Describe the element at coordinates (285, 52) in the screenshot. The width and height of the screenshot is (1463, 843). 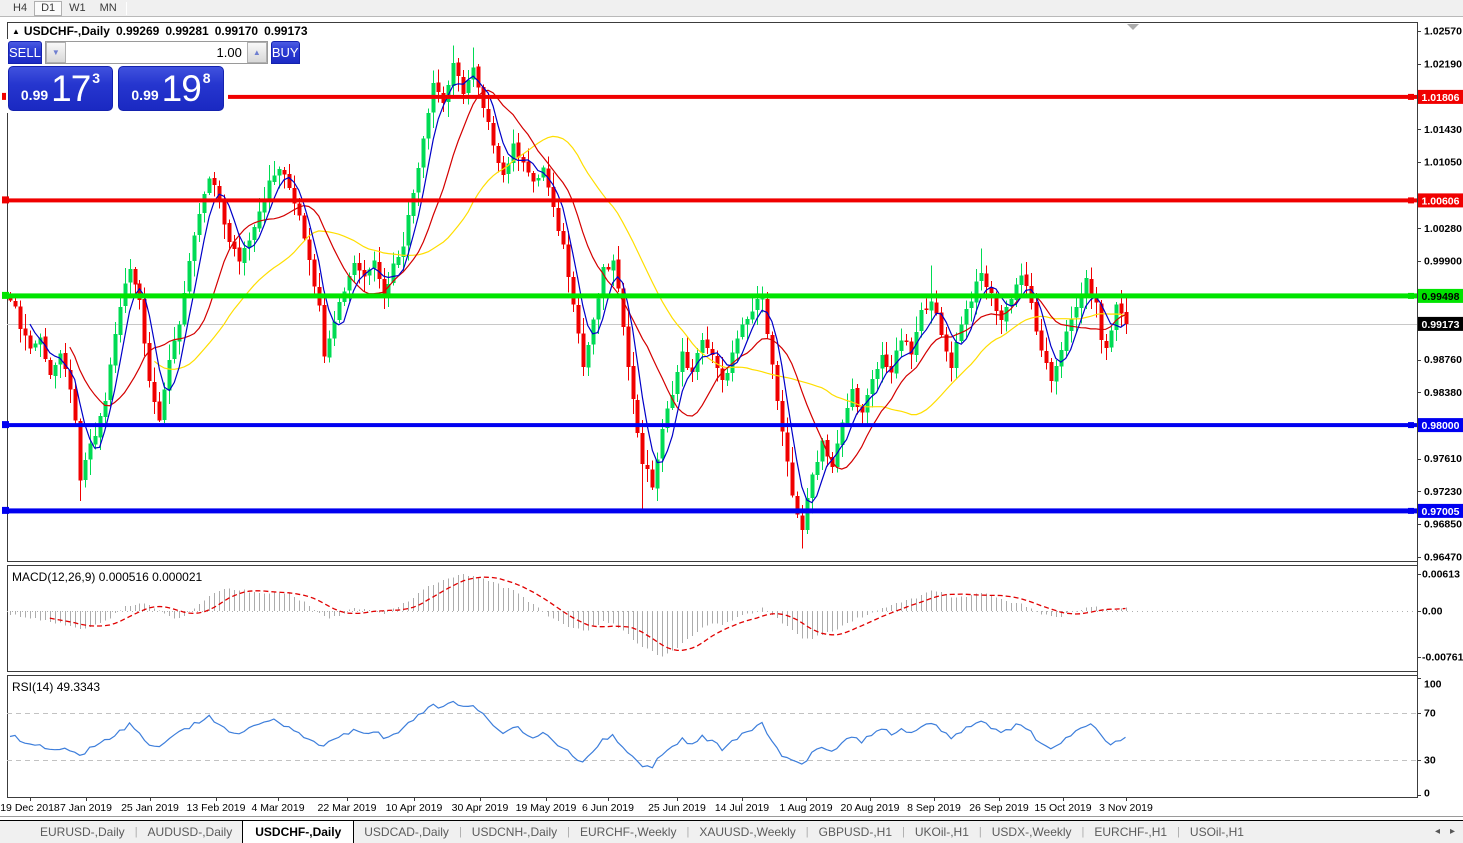
I see `buy-button: BUY` at that location.